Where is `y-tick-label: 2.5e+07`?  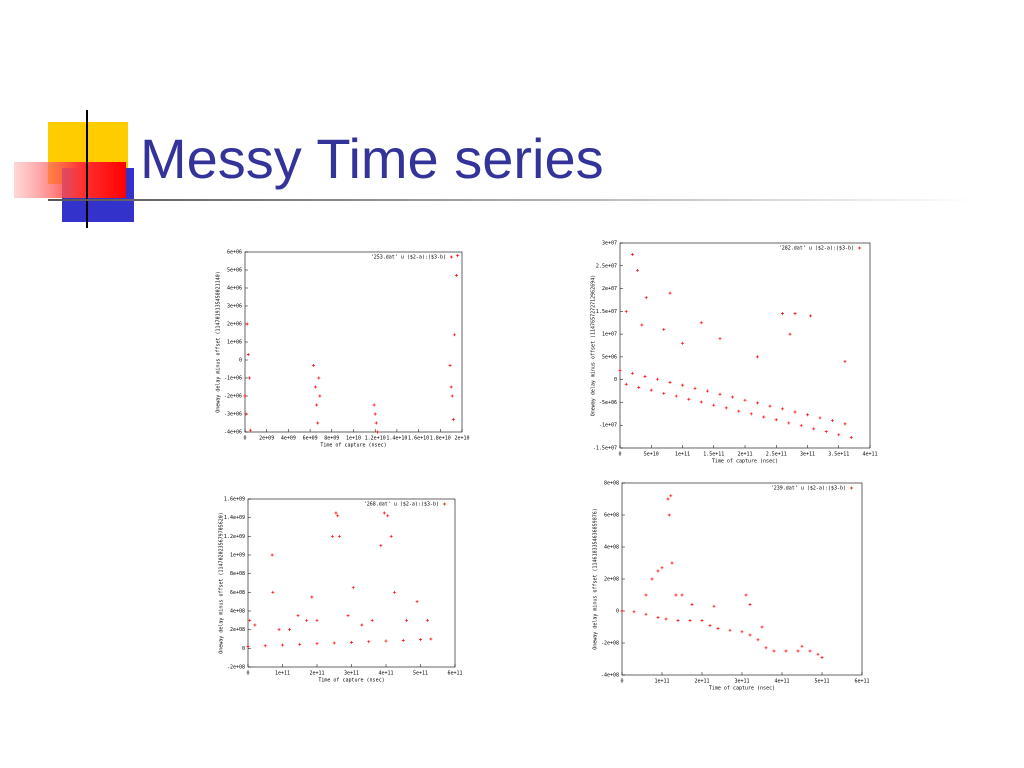 y-tick-label: 2.5e+07 is located at coordinates (606, 266).